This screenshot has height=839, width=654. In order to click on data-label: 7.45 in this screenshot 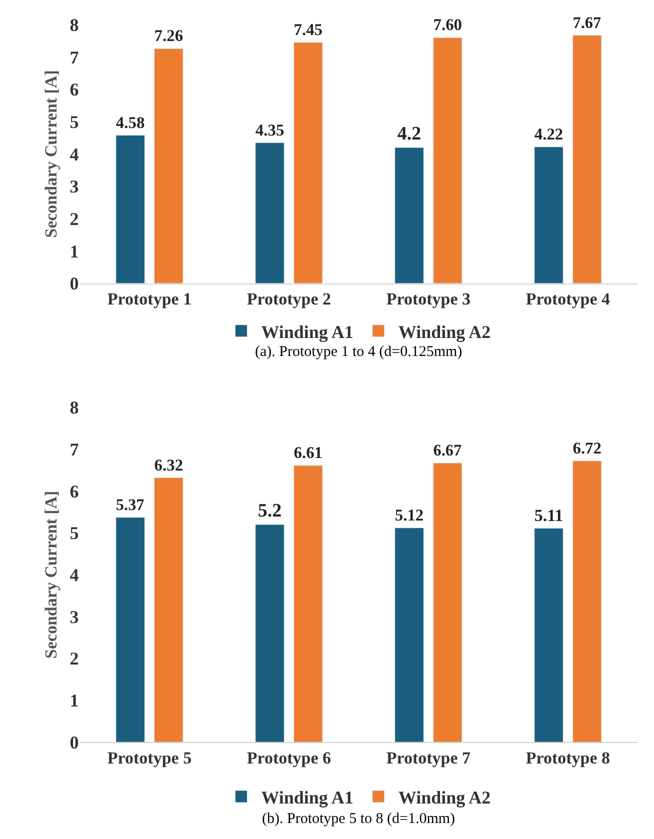, I will do `click(308, 30)`.